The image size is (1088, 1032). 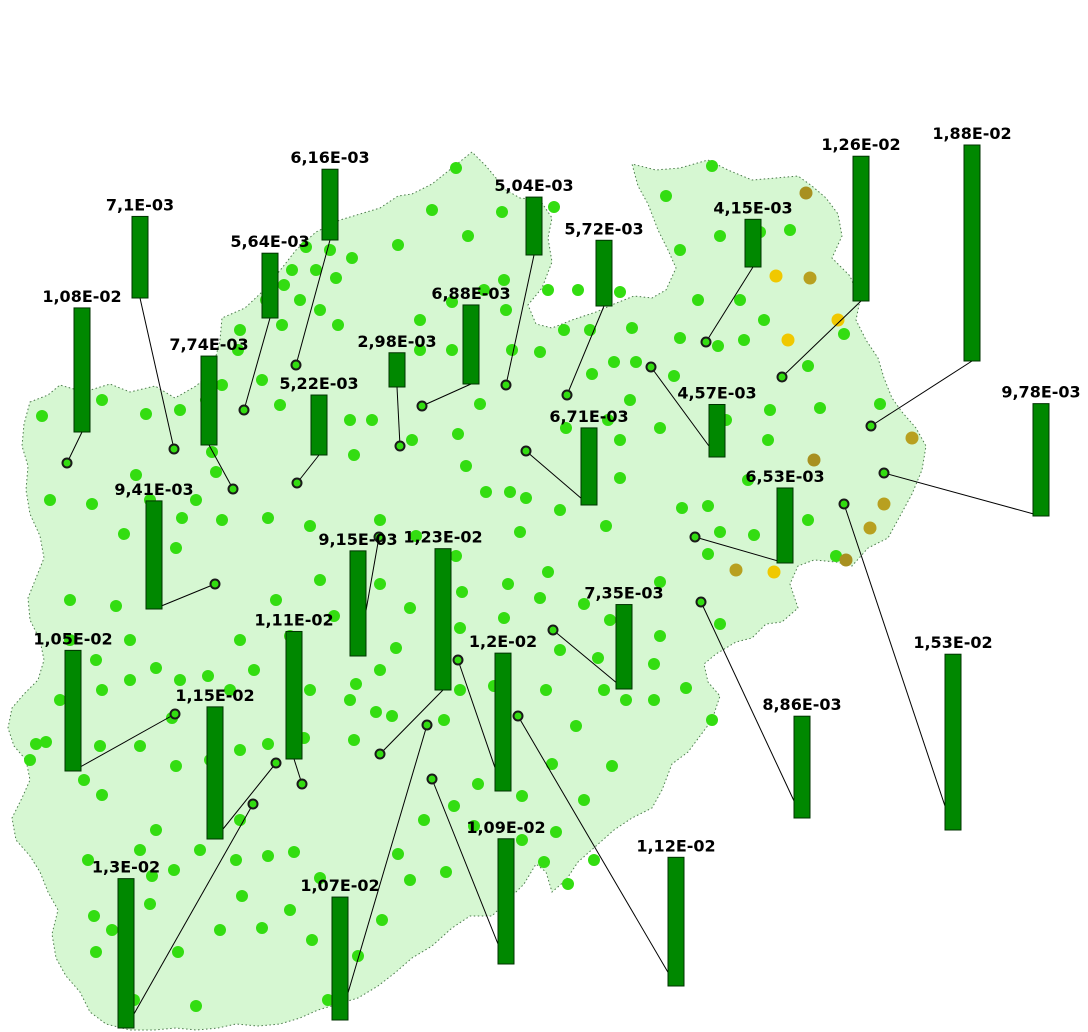 I want to click on station-dot-high, so click(x=774, y=572).